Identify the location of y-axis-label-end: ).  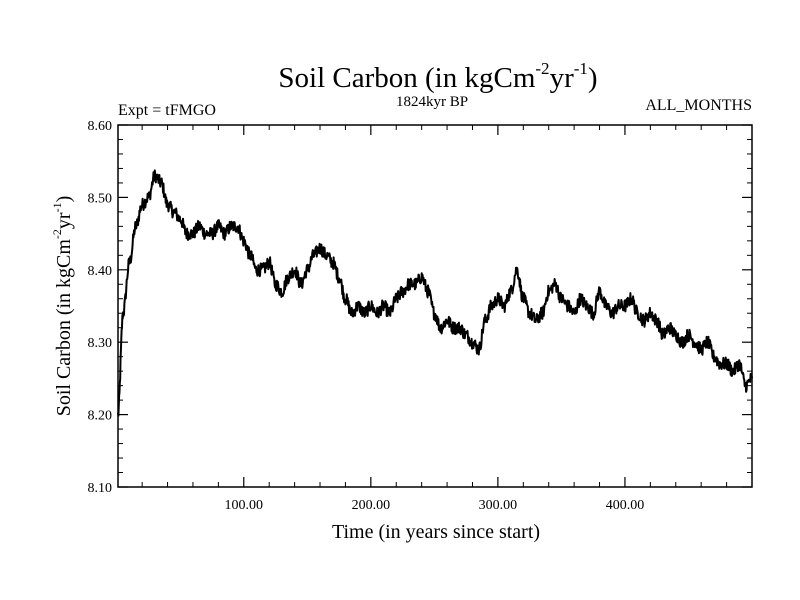
(64, 199).